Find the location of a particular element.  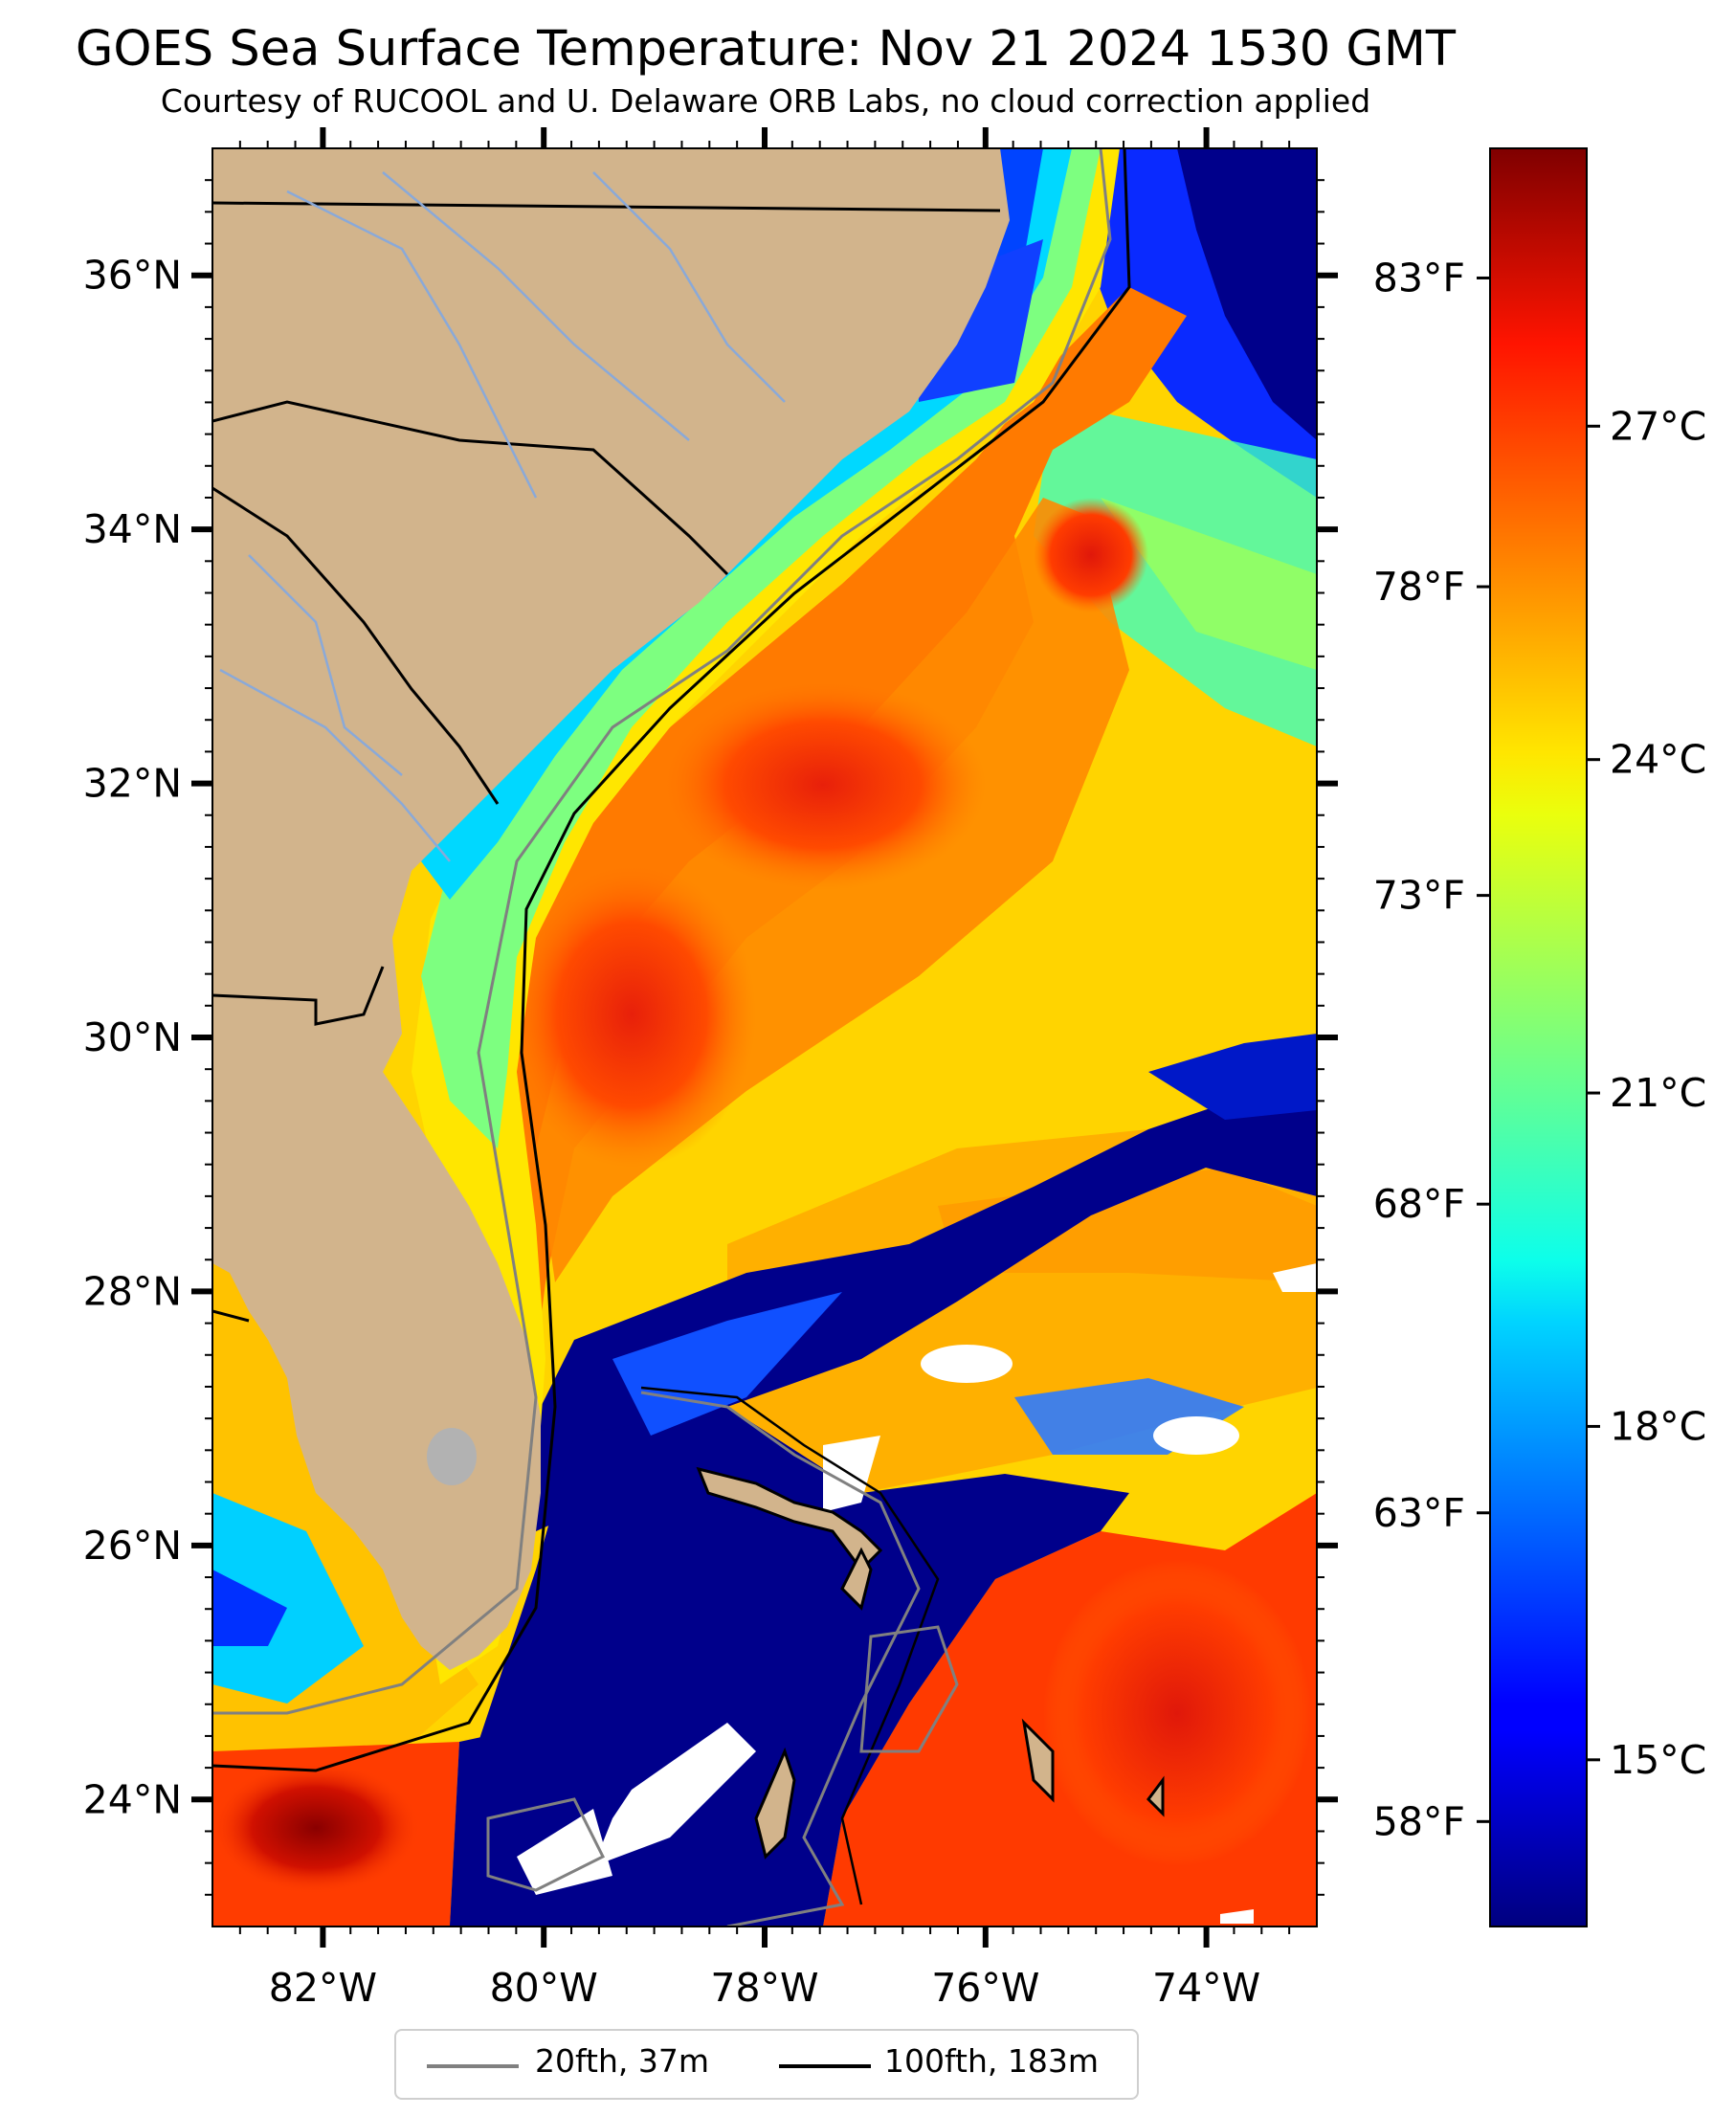

legend-swatch-100fth is located at coordinates (825, 2066).